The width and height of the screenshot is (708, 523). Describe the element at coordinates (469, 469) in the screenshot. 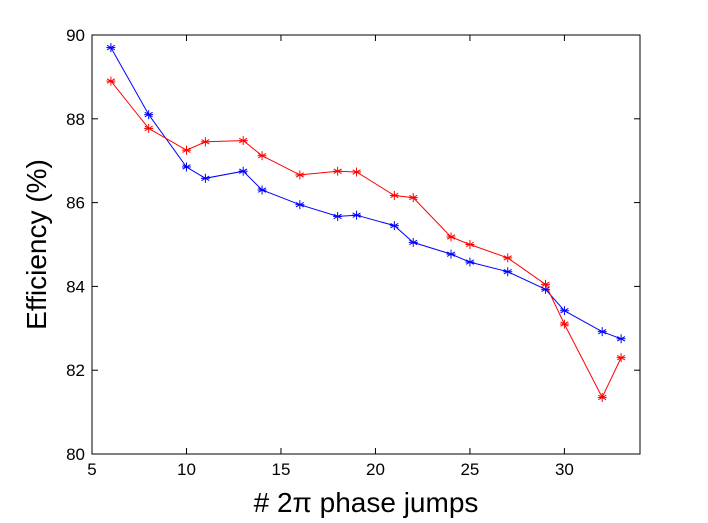

I see `x-tick-label: 25` at that location.